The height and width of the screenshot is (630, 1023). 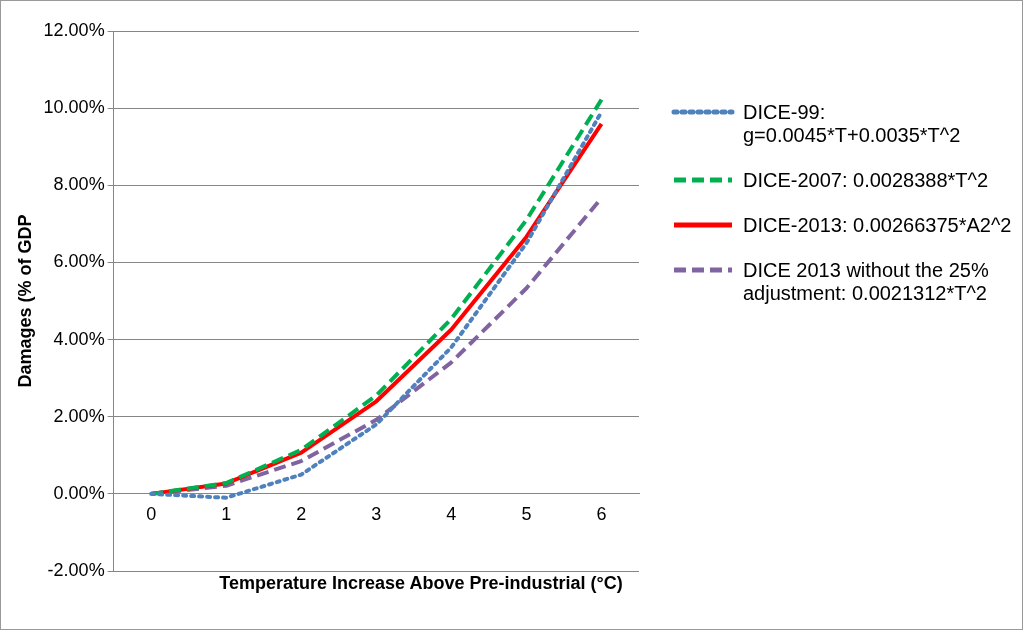 What do you see at coordinates (877, 225) in the screenshot?
I see `legend-label: DICE-2013: 0.00266375*A2^2` at bounding box center [877, 225].